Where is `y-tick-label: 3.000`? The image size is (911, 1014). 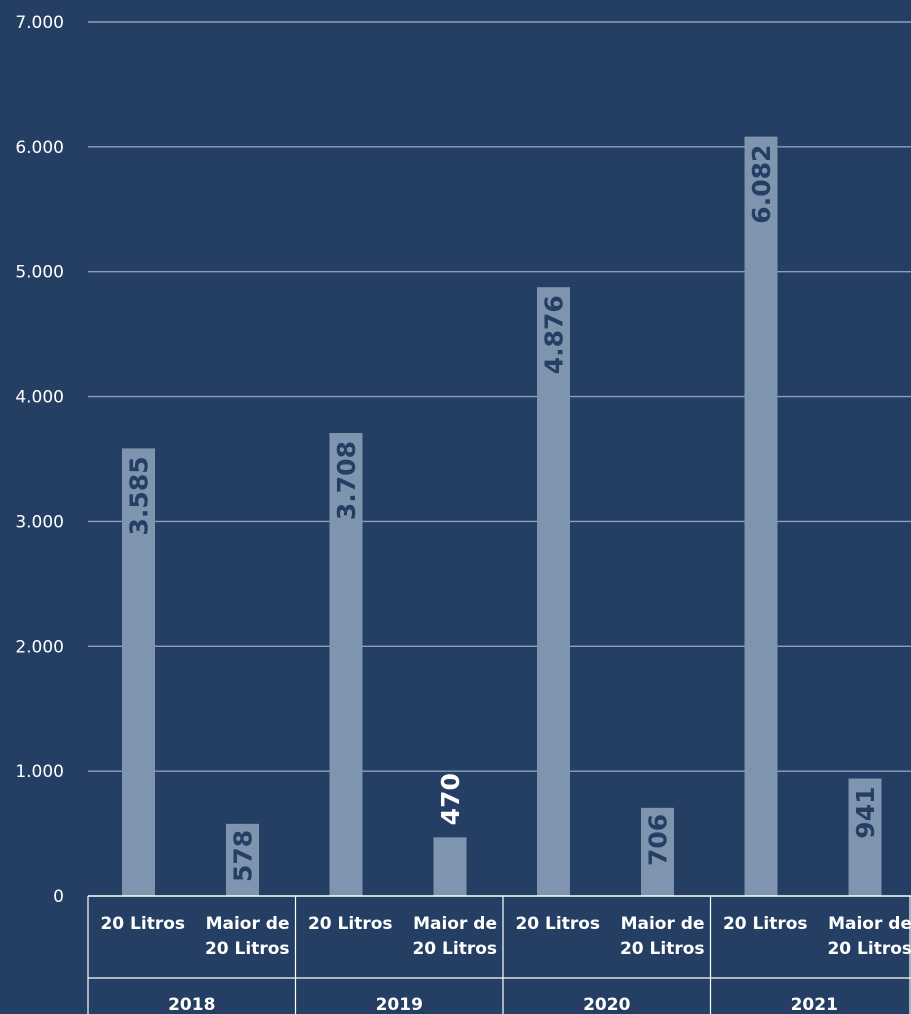 y-tick-label: 3.000 is located at coordinates (39, 522).